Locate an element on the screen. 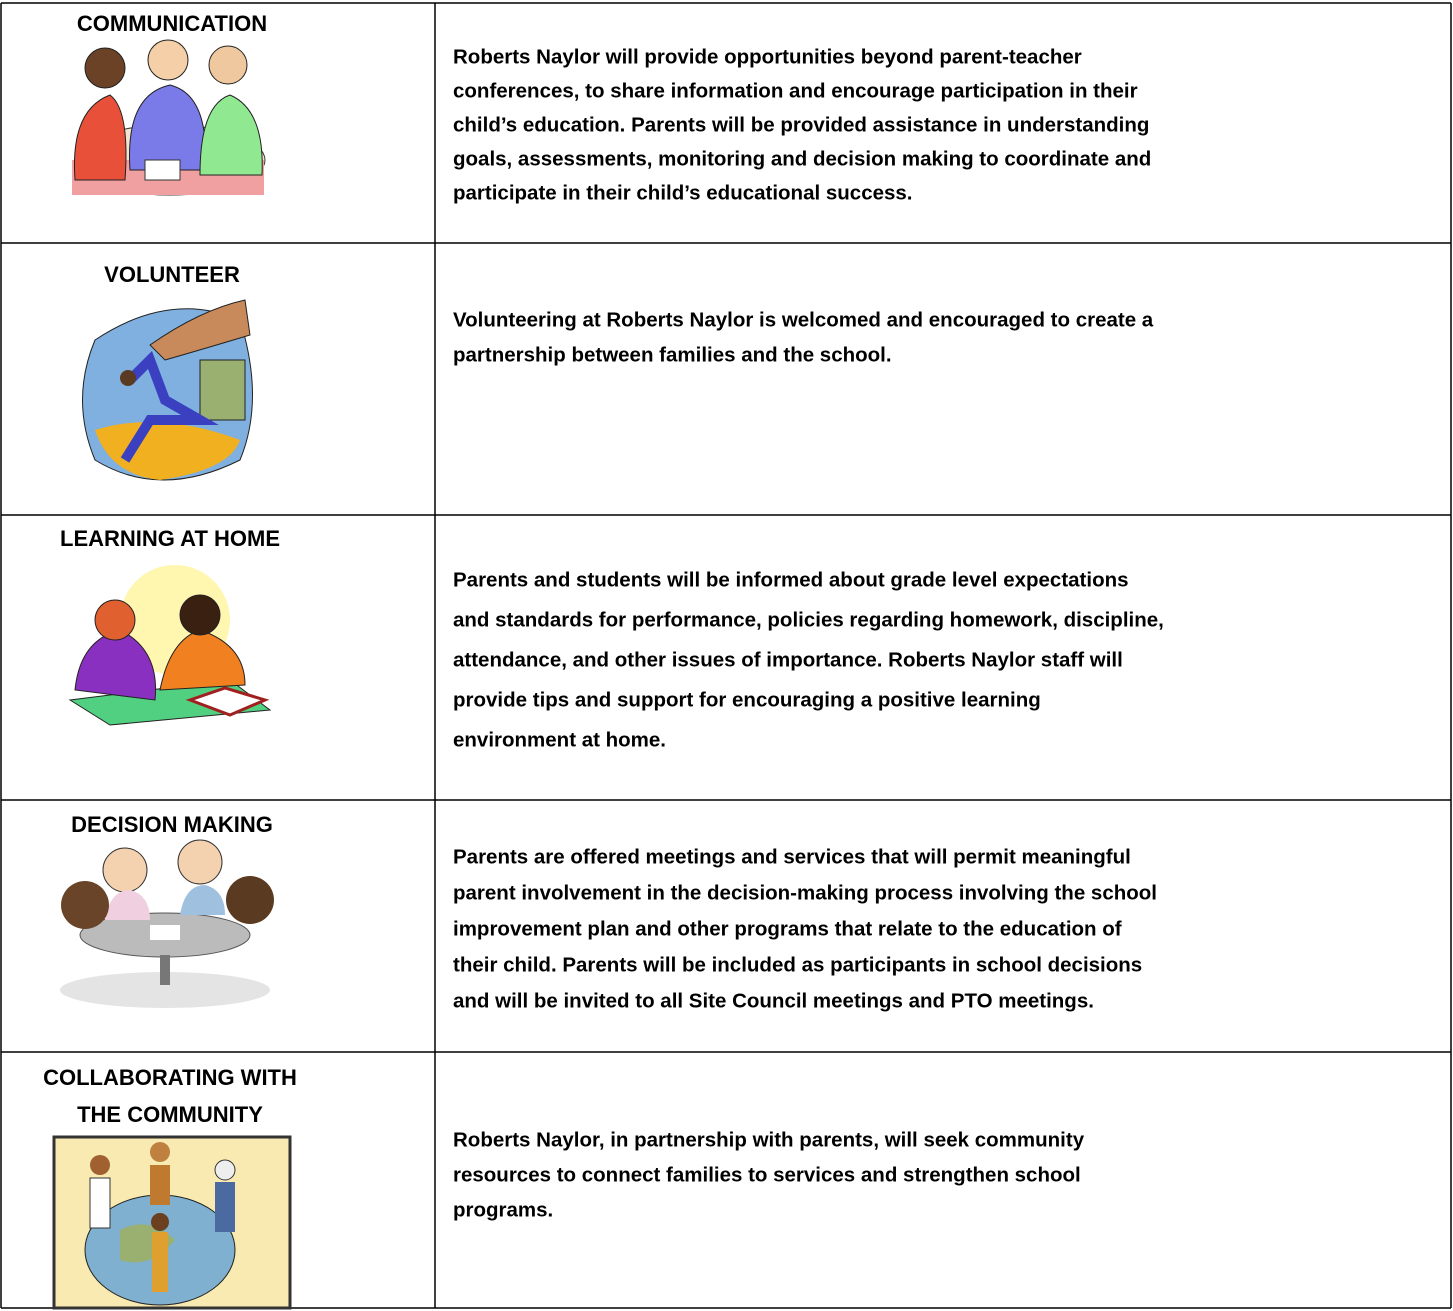 The width and height of the screenshot is (1453, 1311). row-title: THE COMMUNITY is located at coordinates (170, 1114).